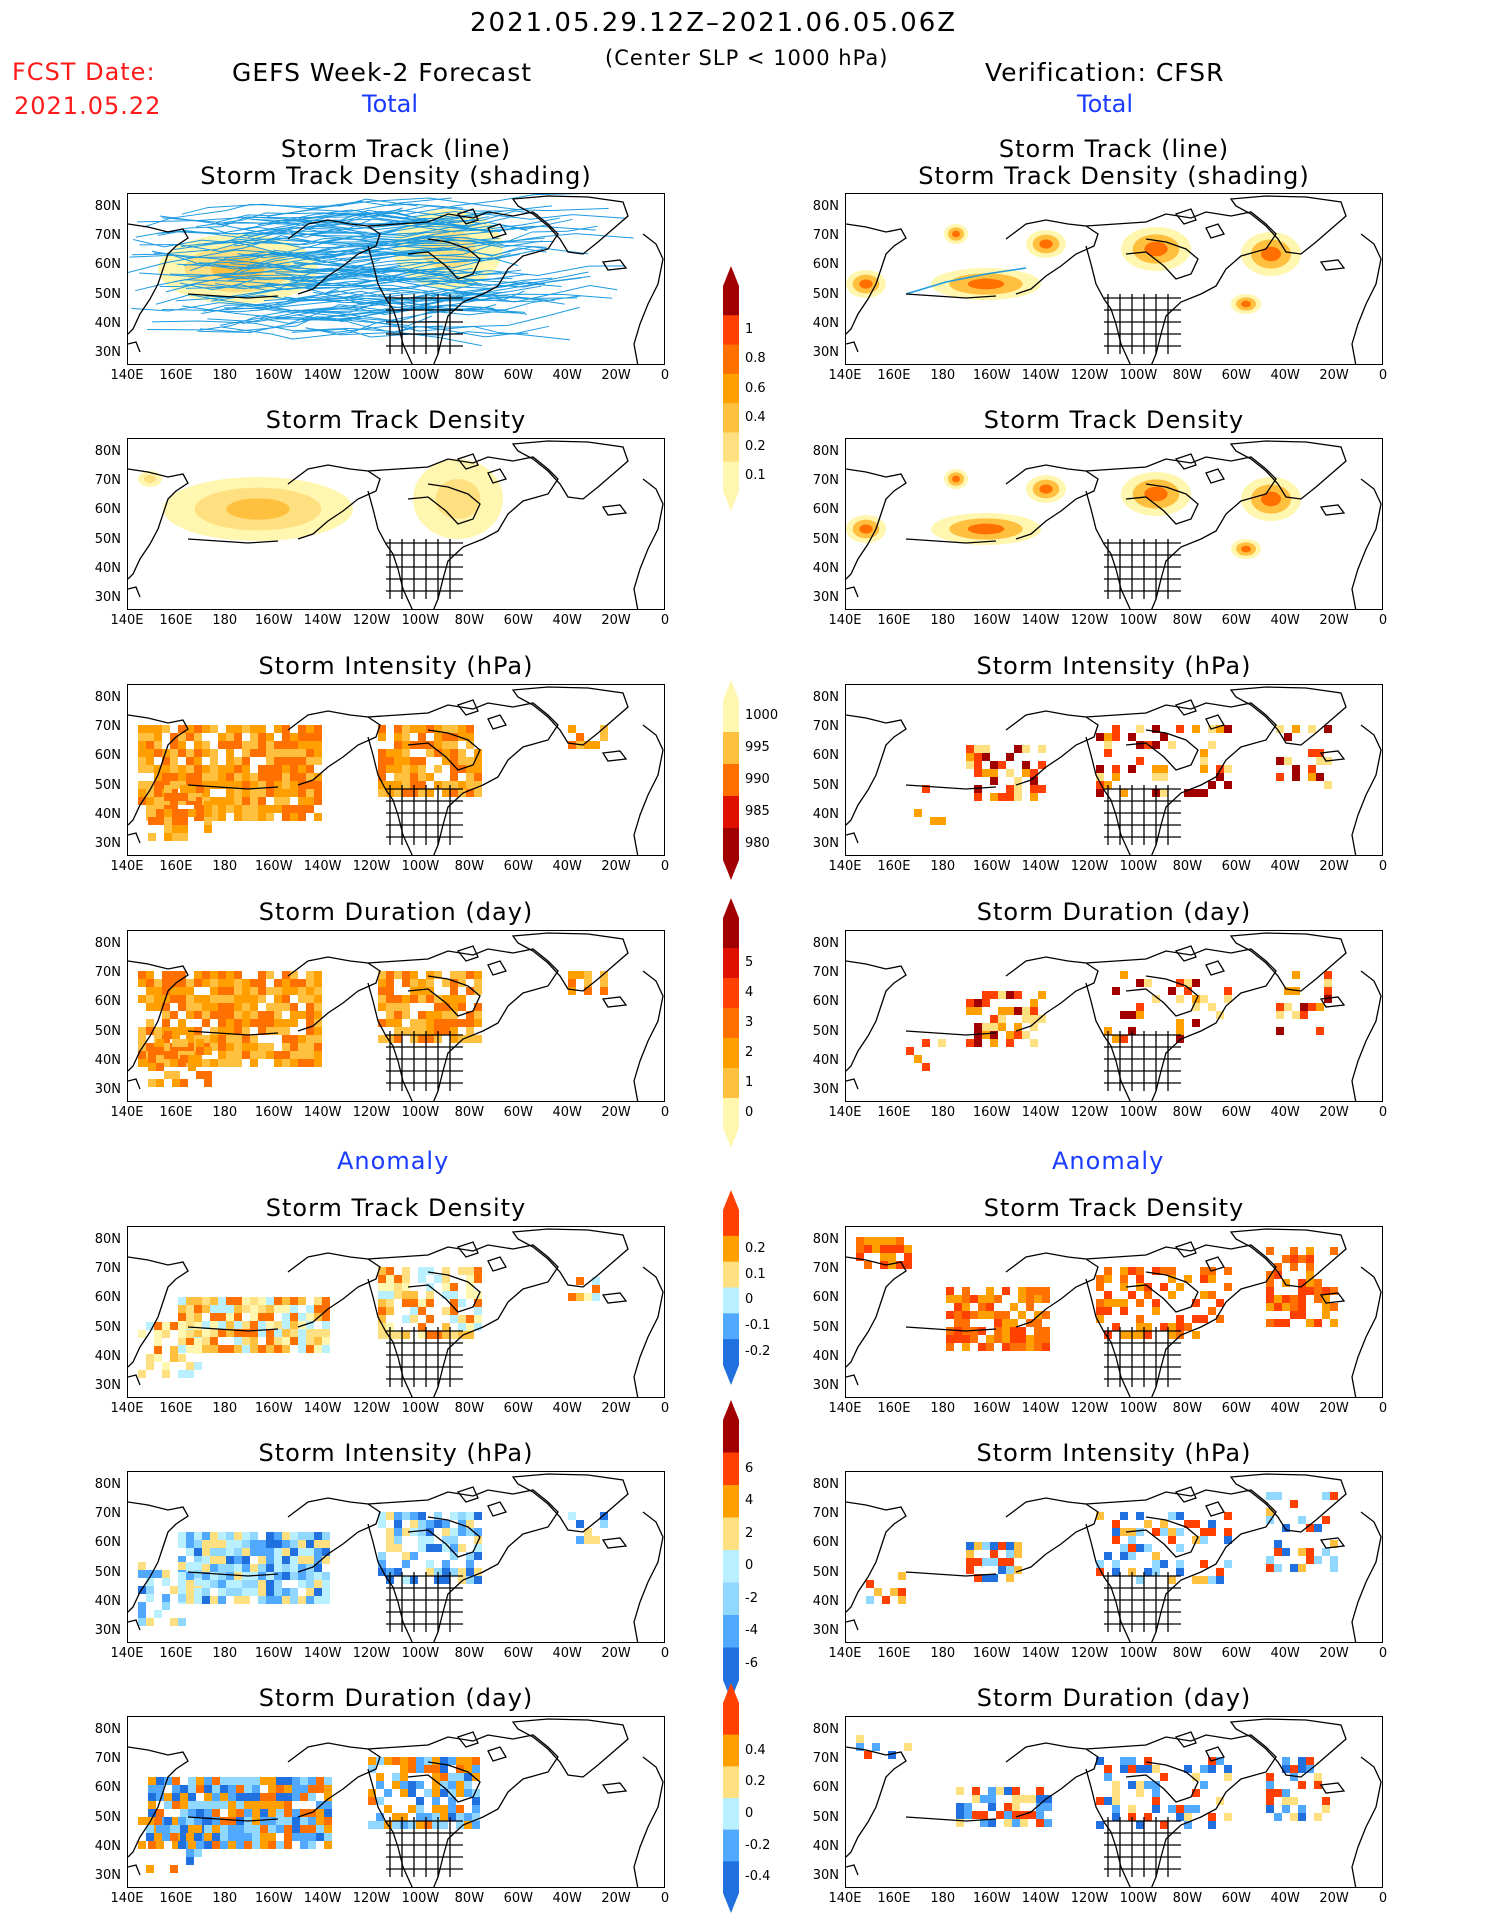 The width and height of the screenshot is (1487, 1925). Describe the element at coordinates (751, 1663) in the screenshot. I see `colorbar-tick-label: -6` at that location.